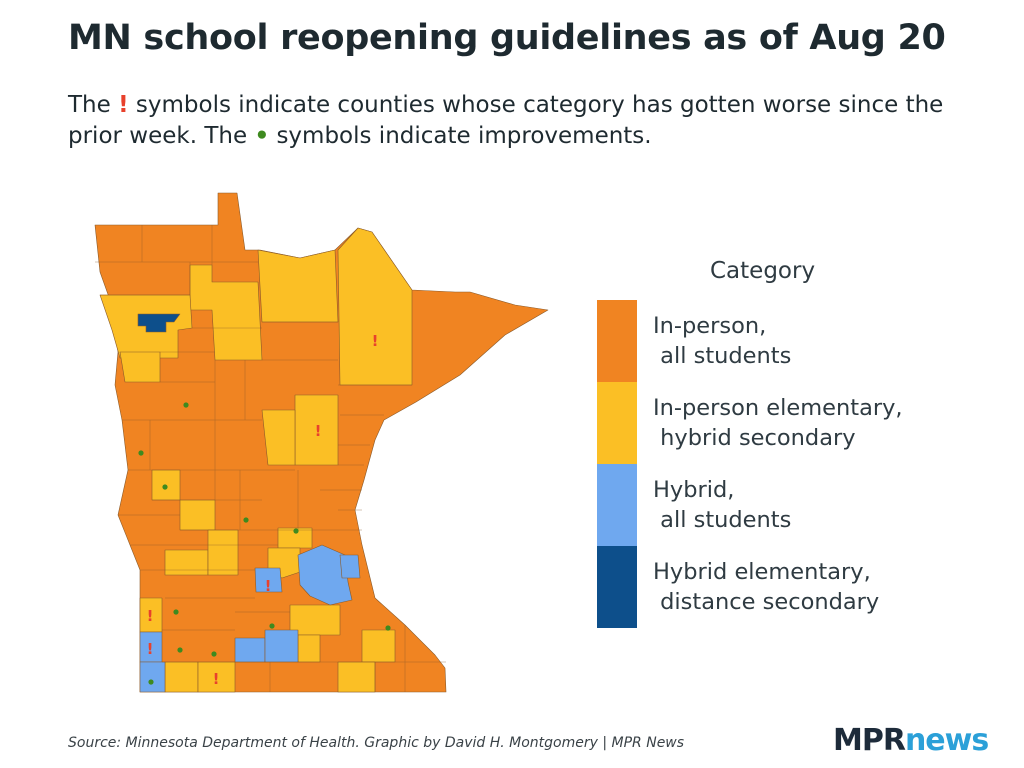  I want to click on legend-label: Hybrid elementary, distance secondary, so click(766, 587).